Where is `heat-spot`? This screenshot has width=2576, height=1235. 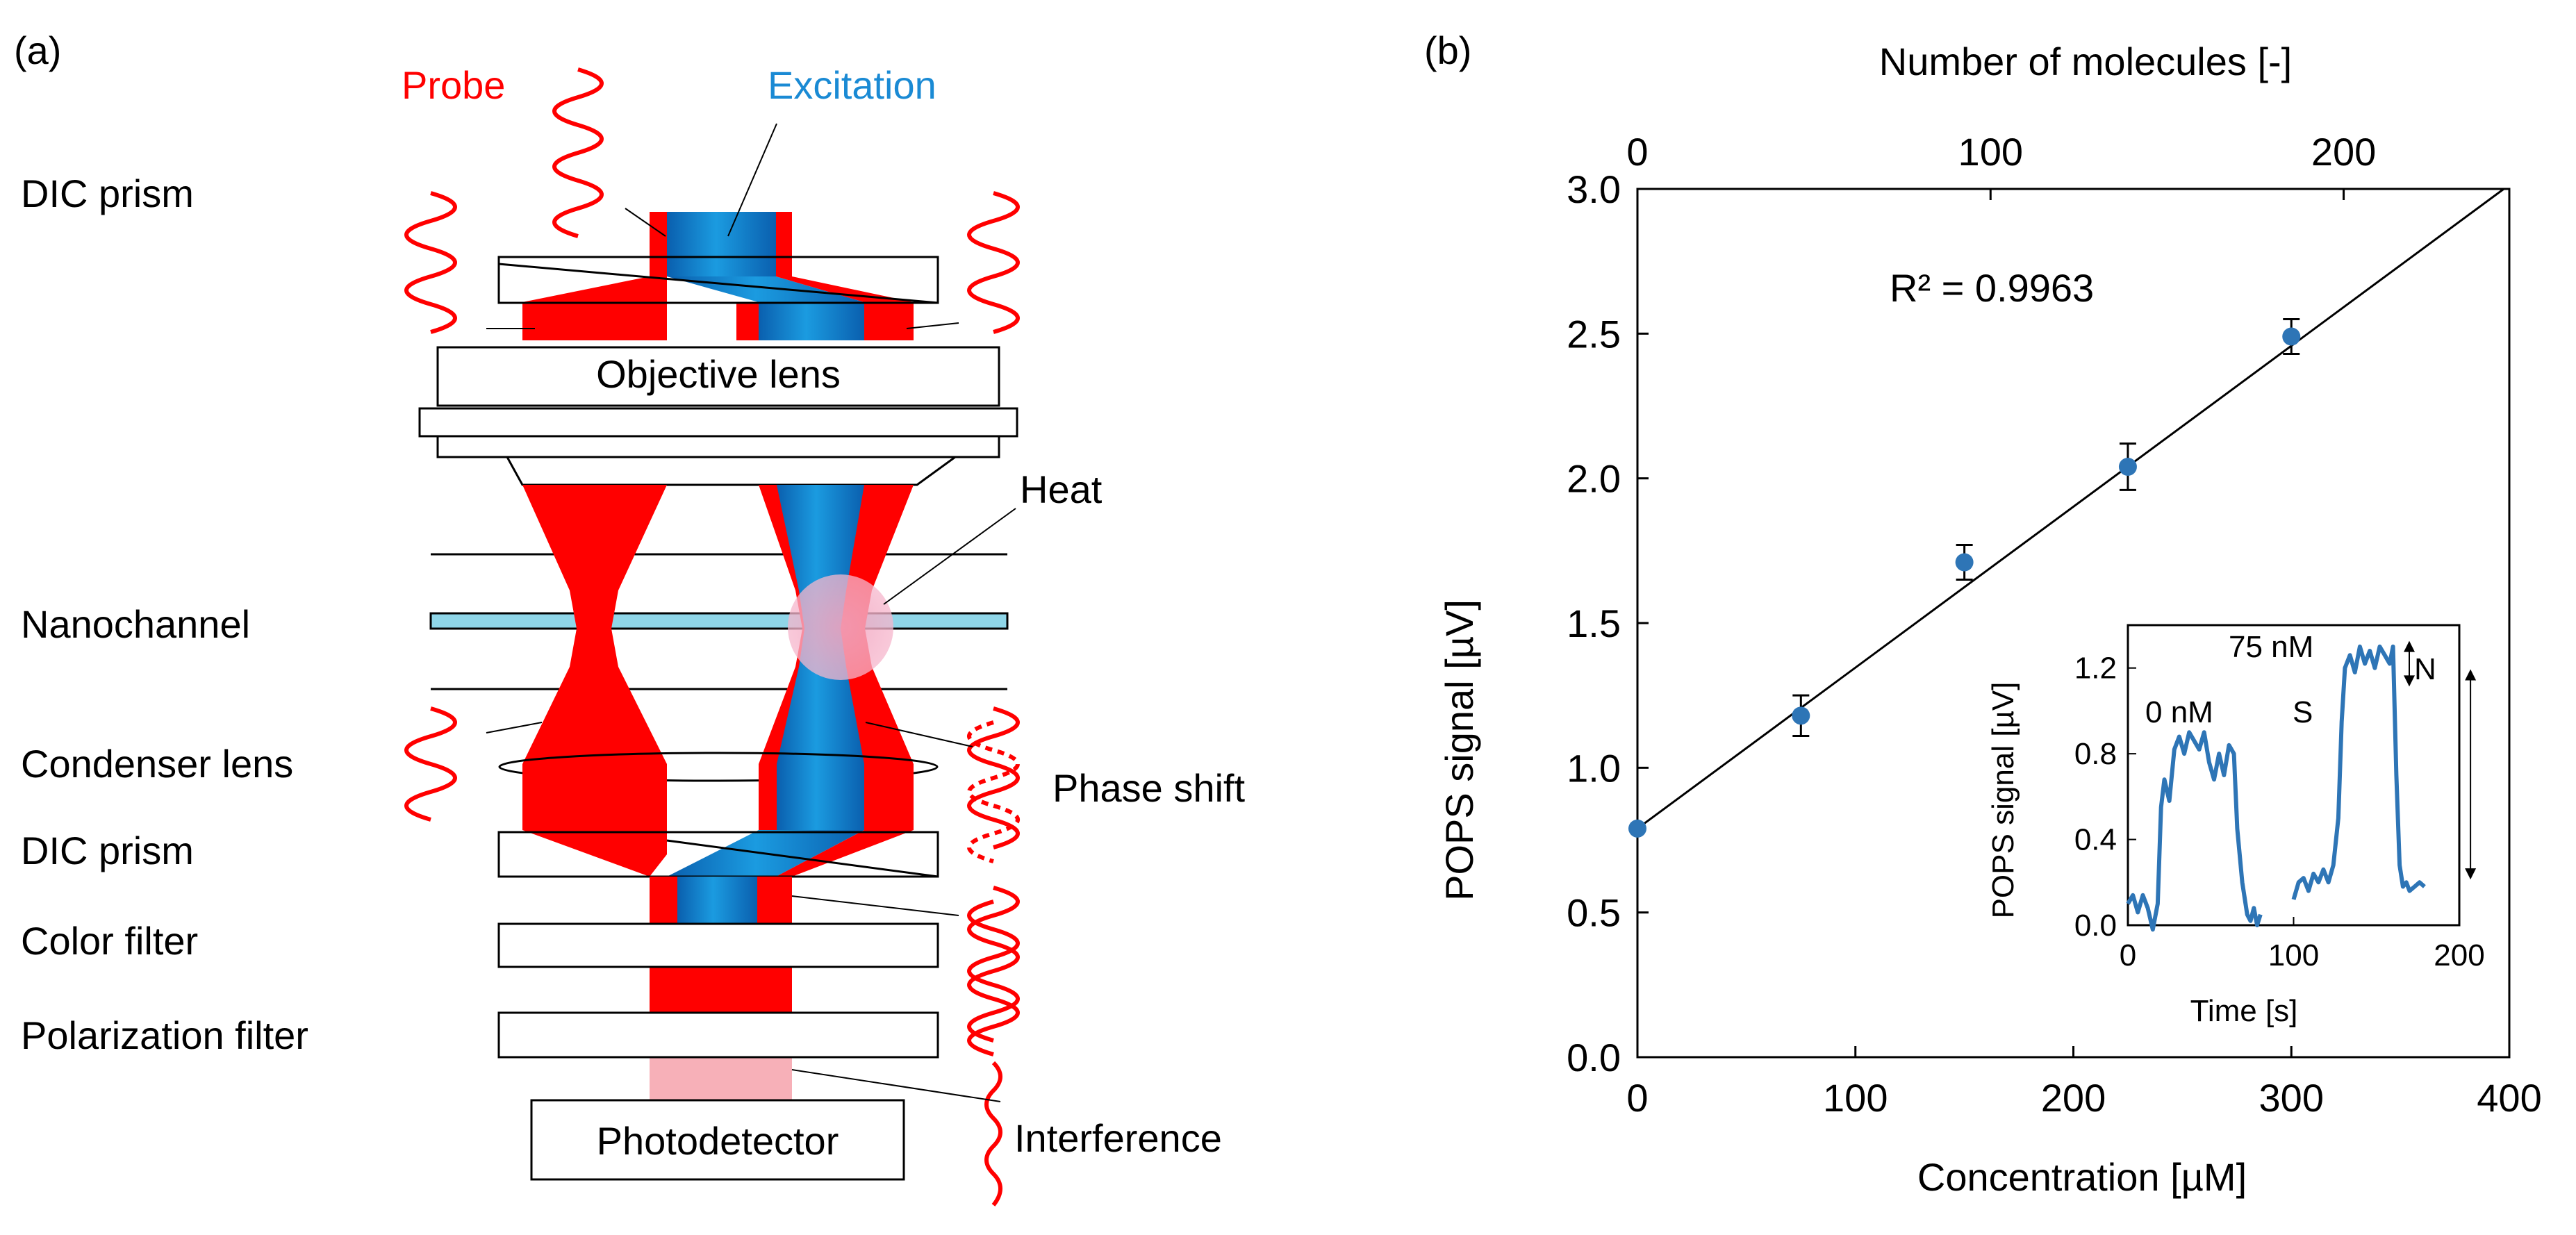
heat-spot is located at coordinates (841, 627).